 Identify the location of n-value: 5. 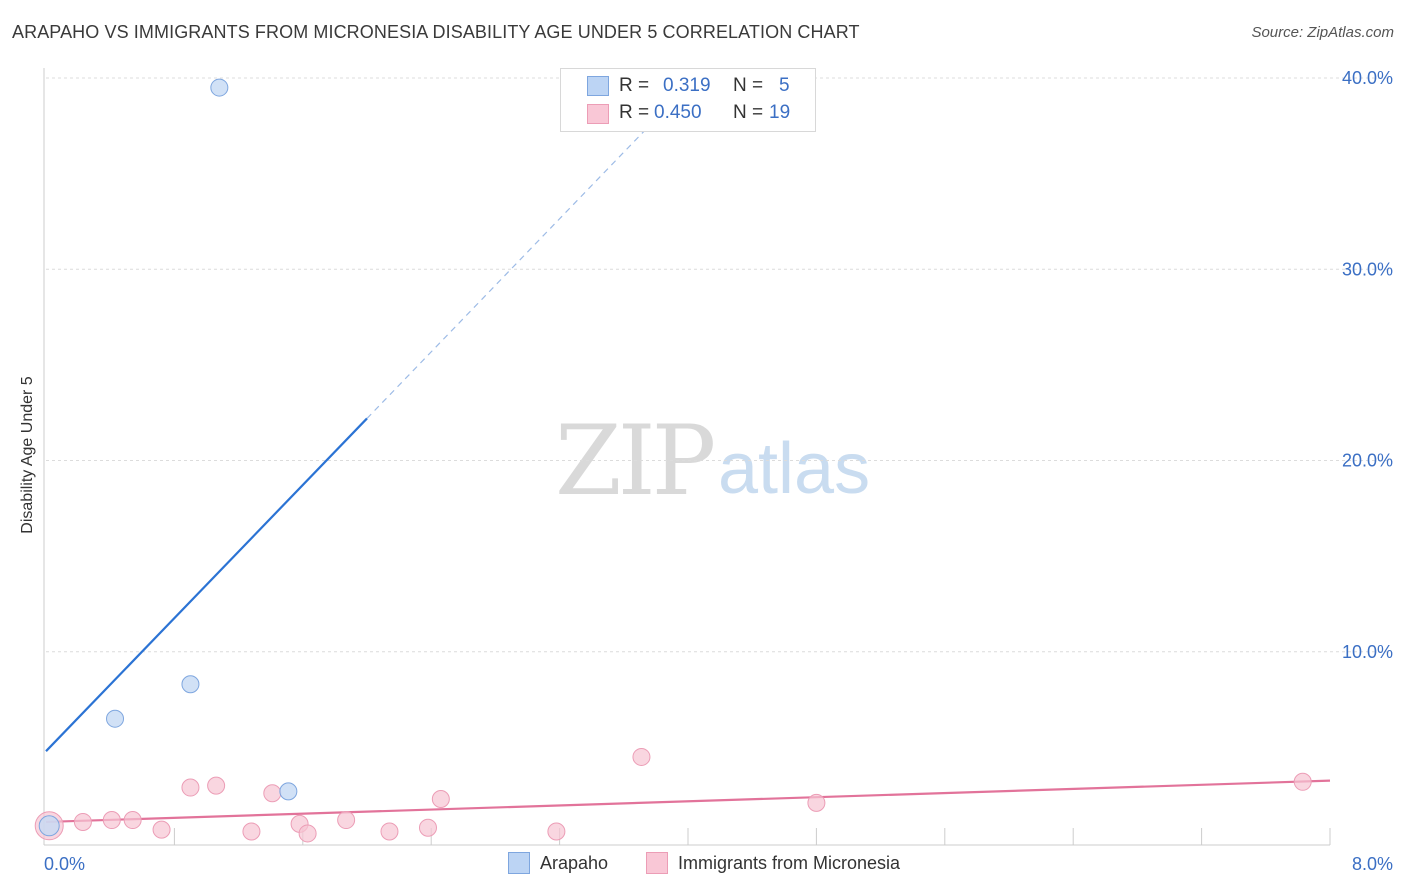
(784, 85).